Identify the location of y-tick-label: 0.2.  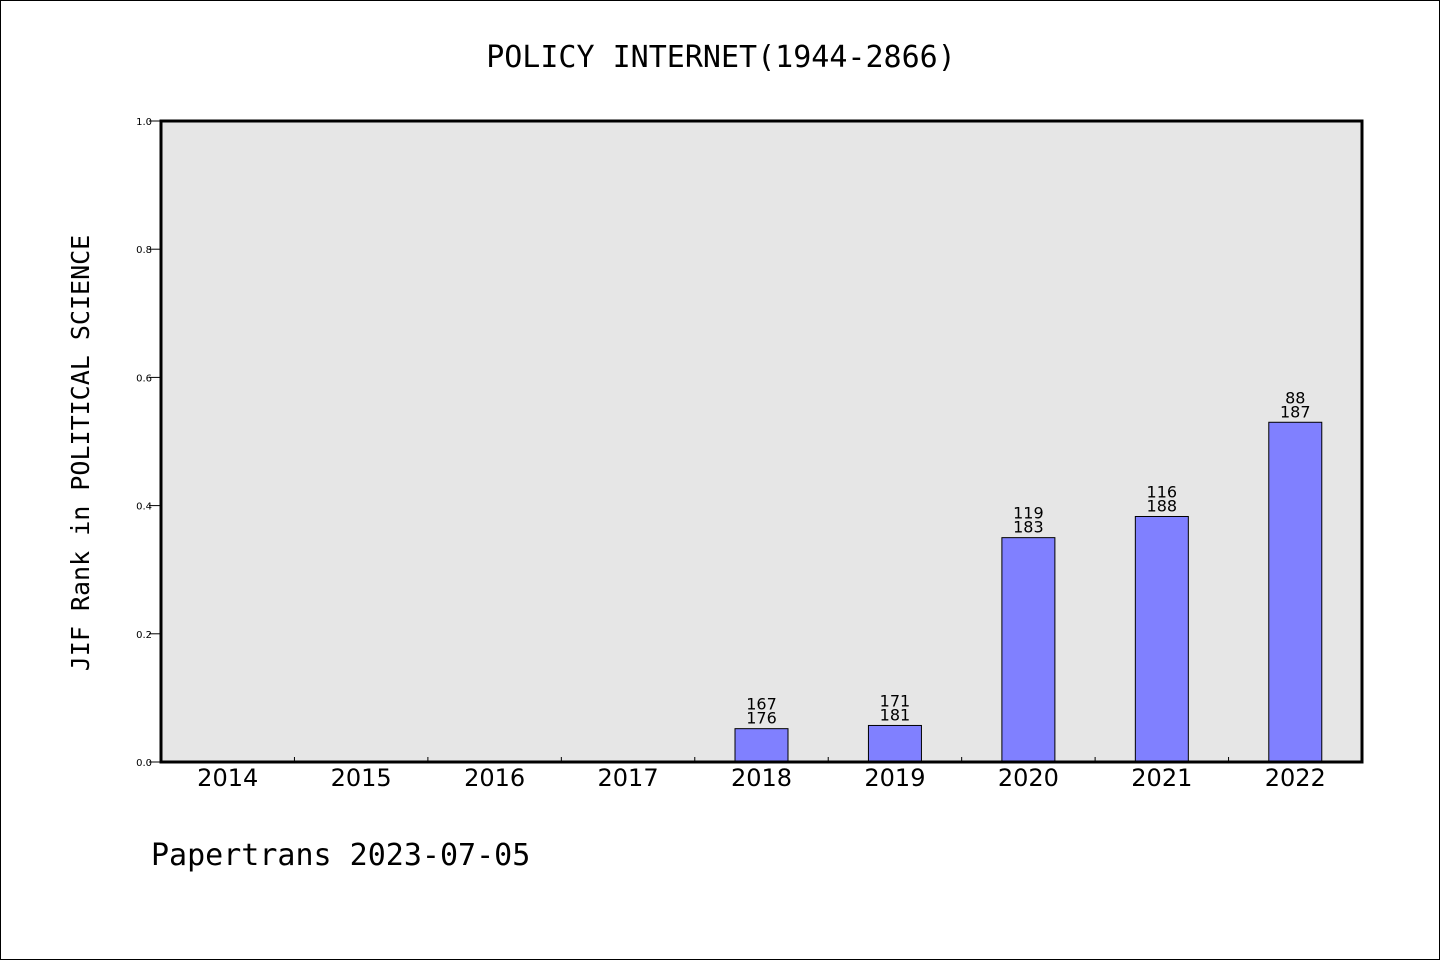
(144, 635).